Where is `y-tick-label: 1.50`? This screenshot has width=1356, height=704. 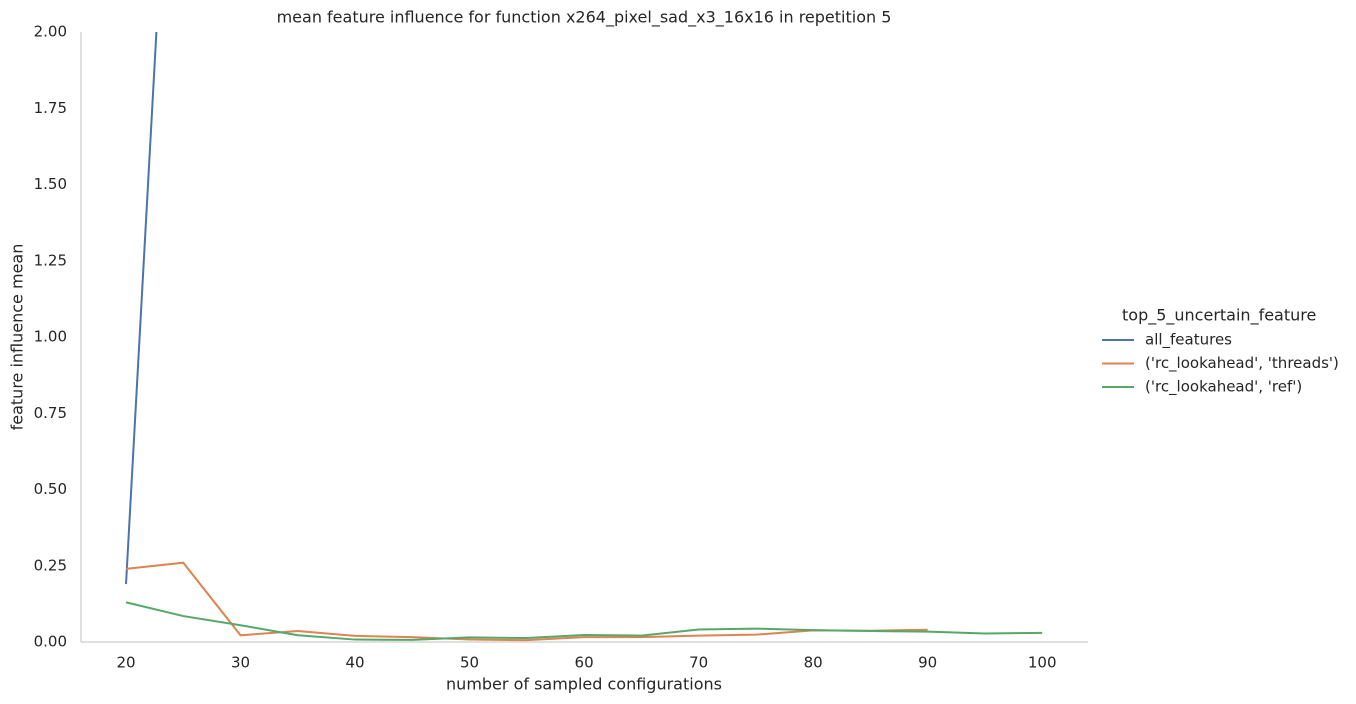
y-tick-label: 1.50 is located at coordinates (50, 184).